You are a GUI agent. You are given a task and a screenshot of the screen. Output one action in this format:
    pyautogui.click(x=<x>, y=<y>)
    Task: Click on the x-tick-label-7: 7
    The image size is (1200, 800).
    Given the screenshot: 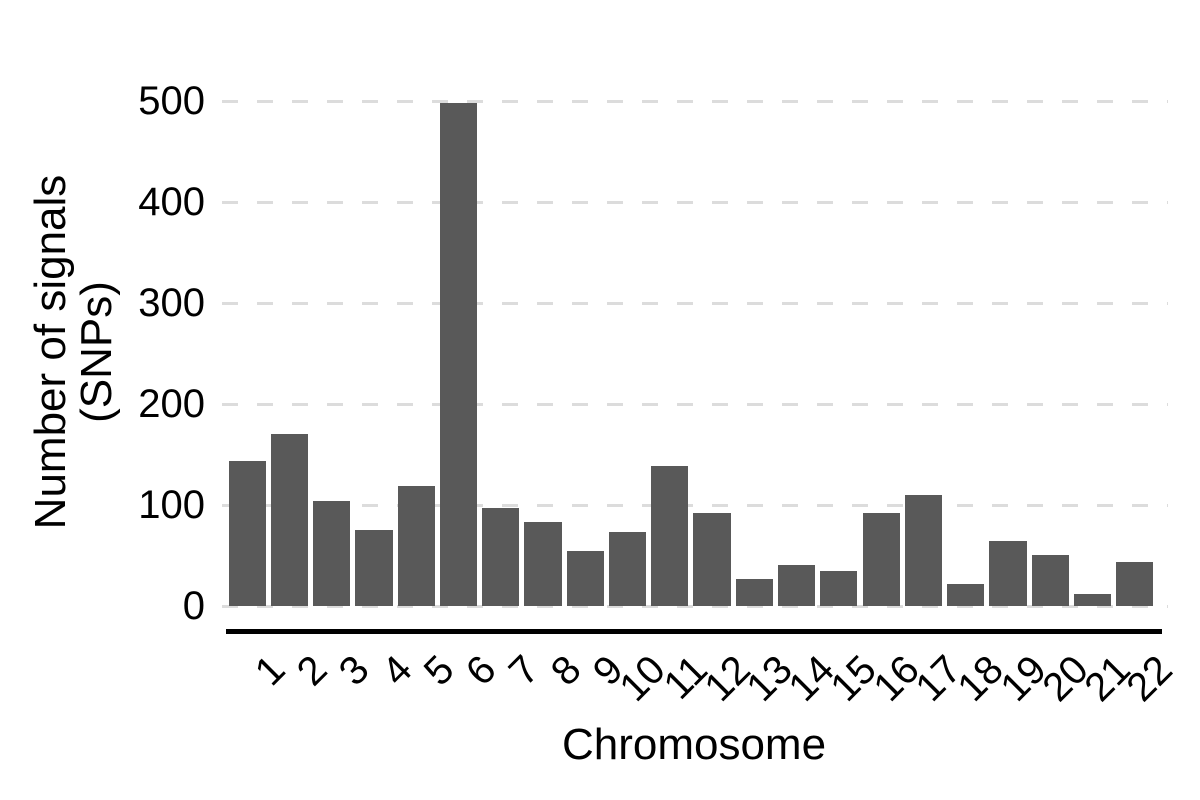 What is the action you would take?
    pyautogui.click(x=524, y=671)
    